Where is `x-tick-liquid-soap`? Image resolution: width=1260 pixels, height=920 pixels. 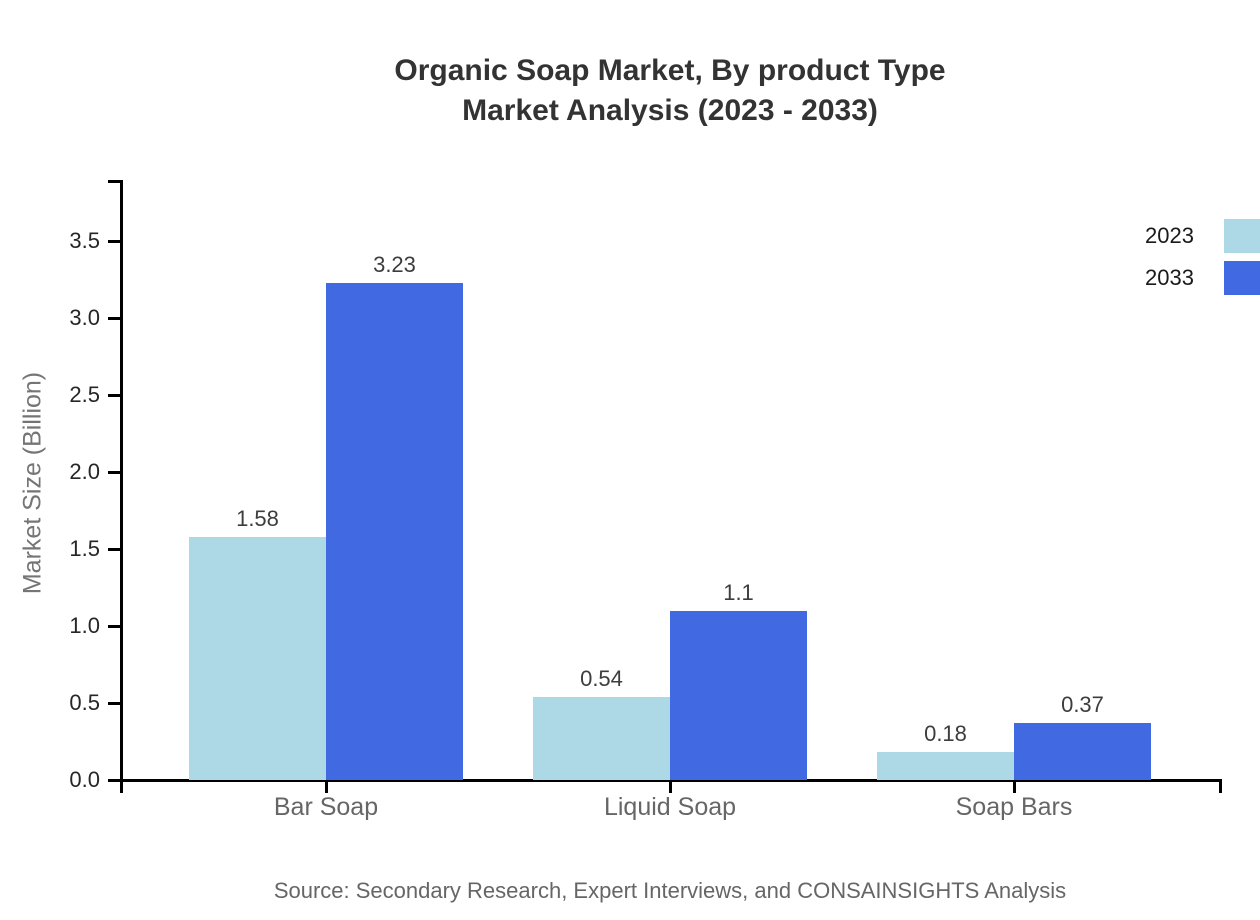
x-tick-liquid-soap is located at coordinates (670, 786).